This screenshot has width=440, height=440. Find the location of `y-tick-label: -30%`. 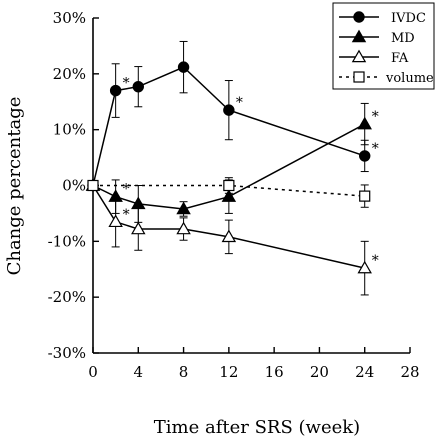

y-tick-label: -30% is located at coordinates (67, 353).